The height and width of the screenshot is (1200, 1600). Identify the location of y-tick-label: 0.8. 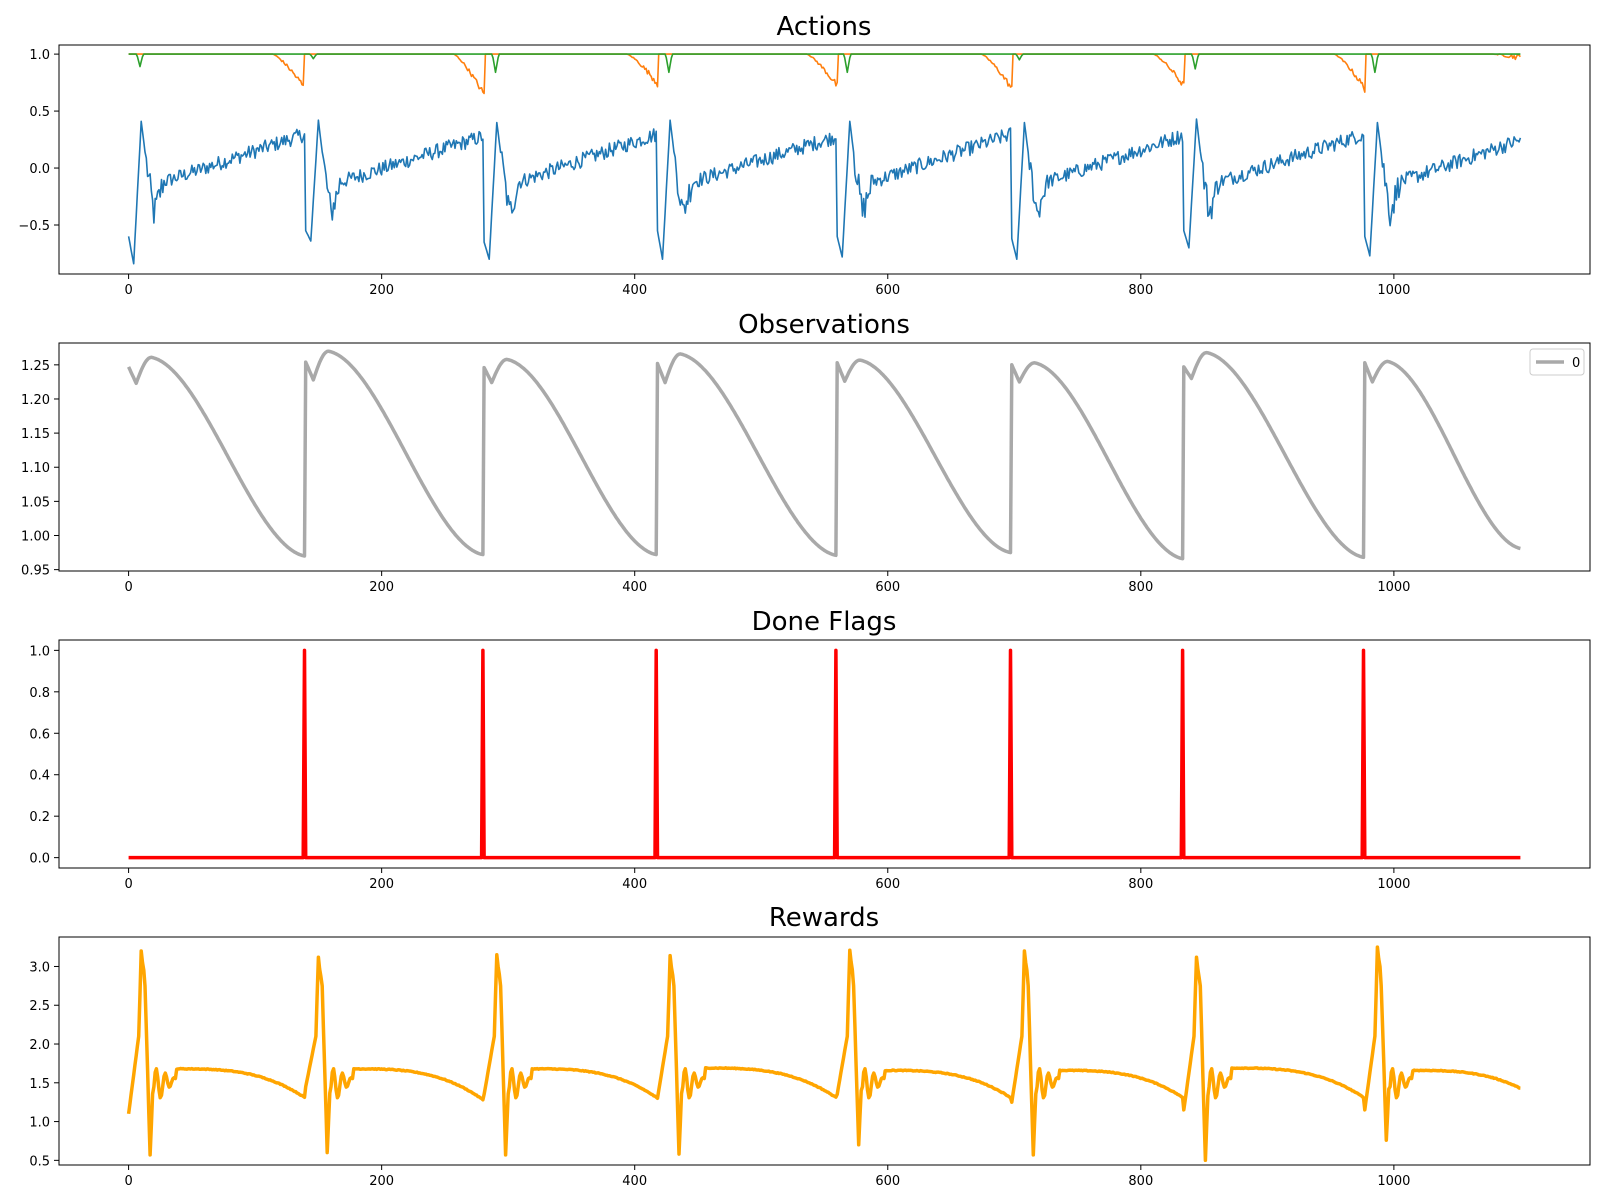
(39, 693).